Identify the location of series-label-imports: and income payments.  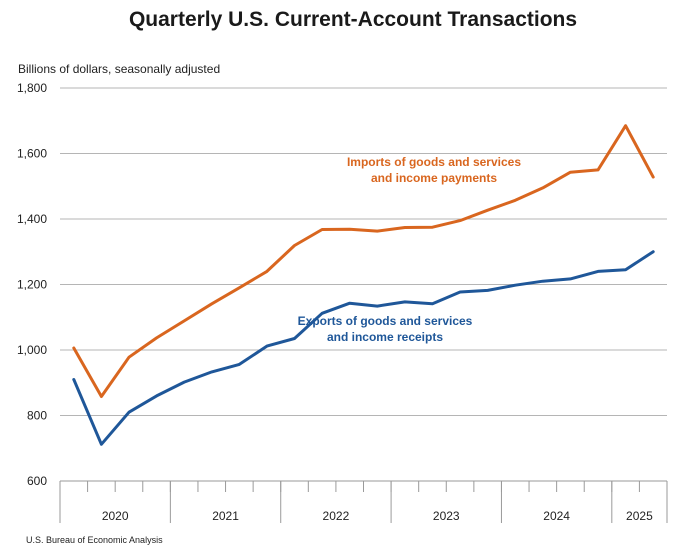
(434, 178).